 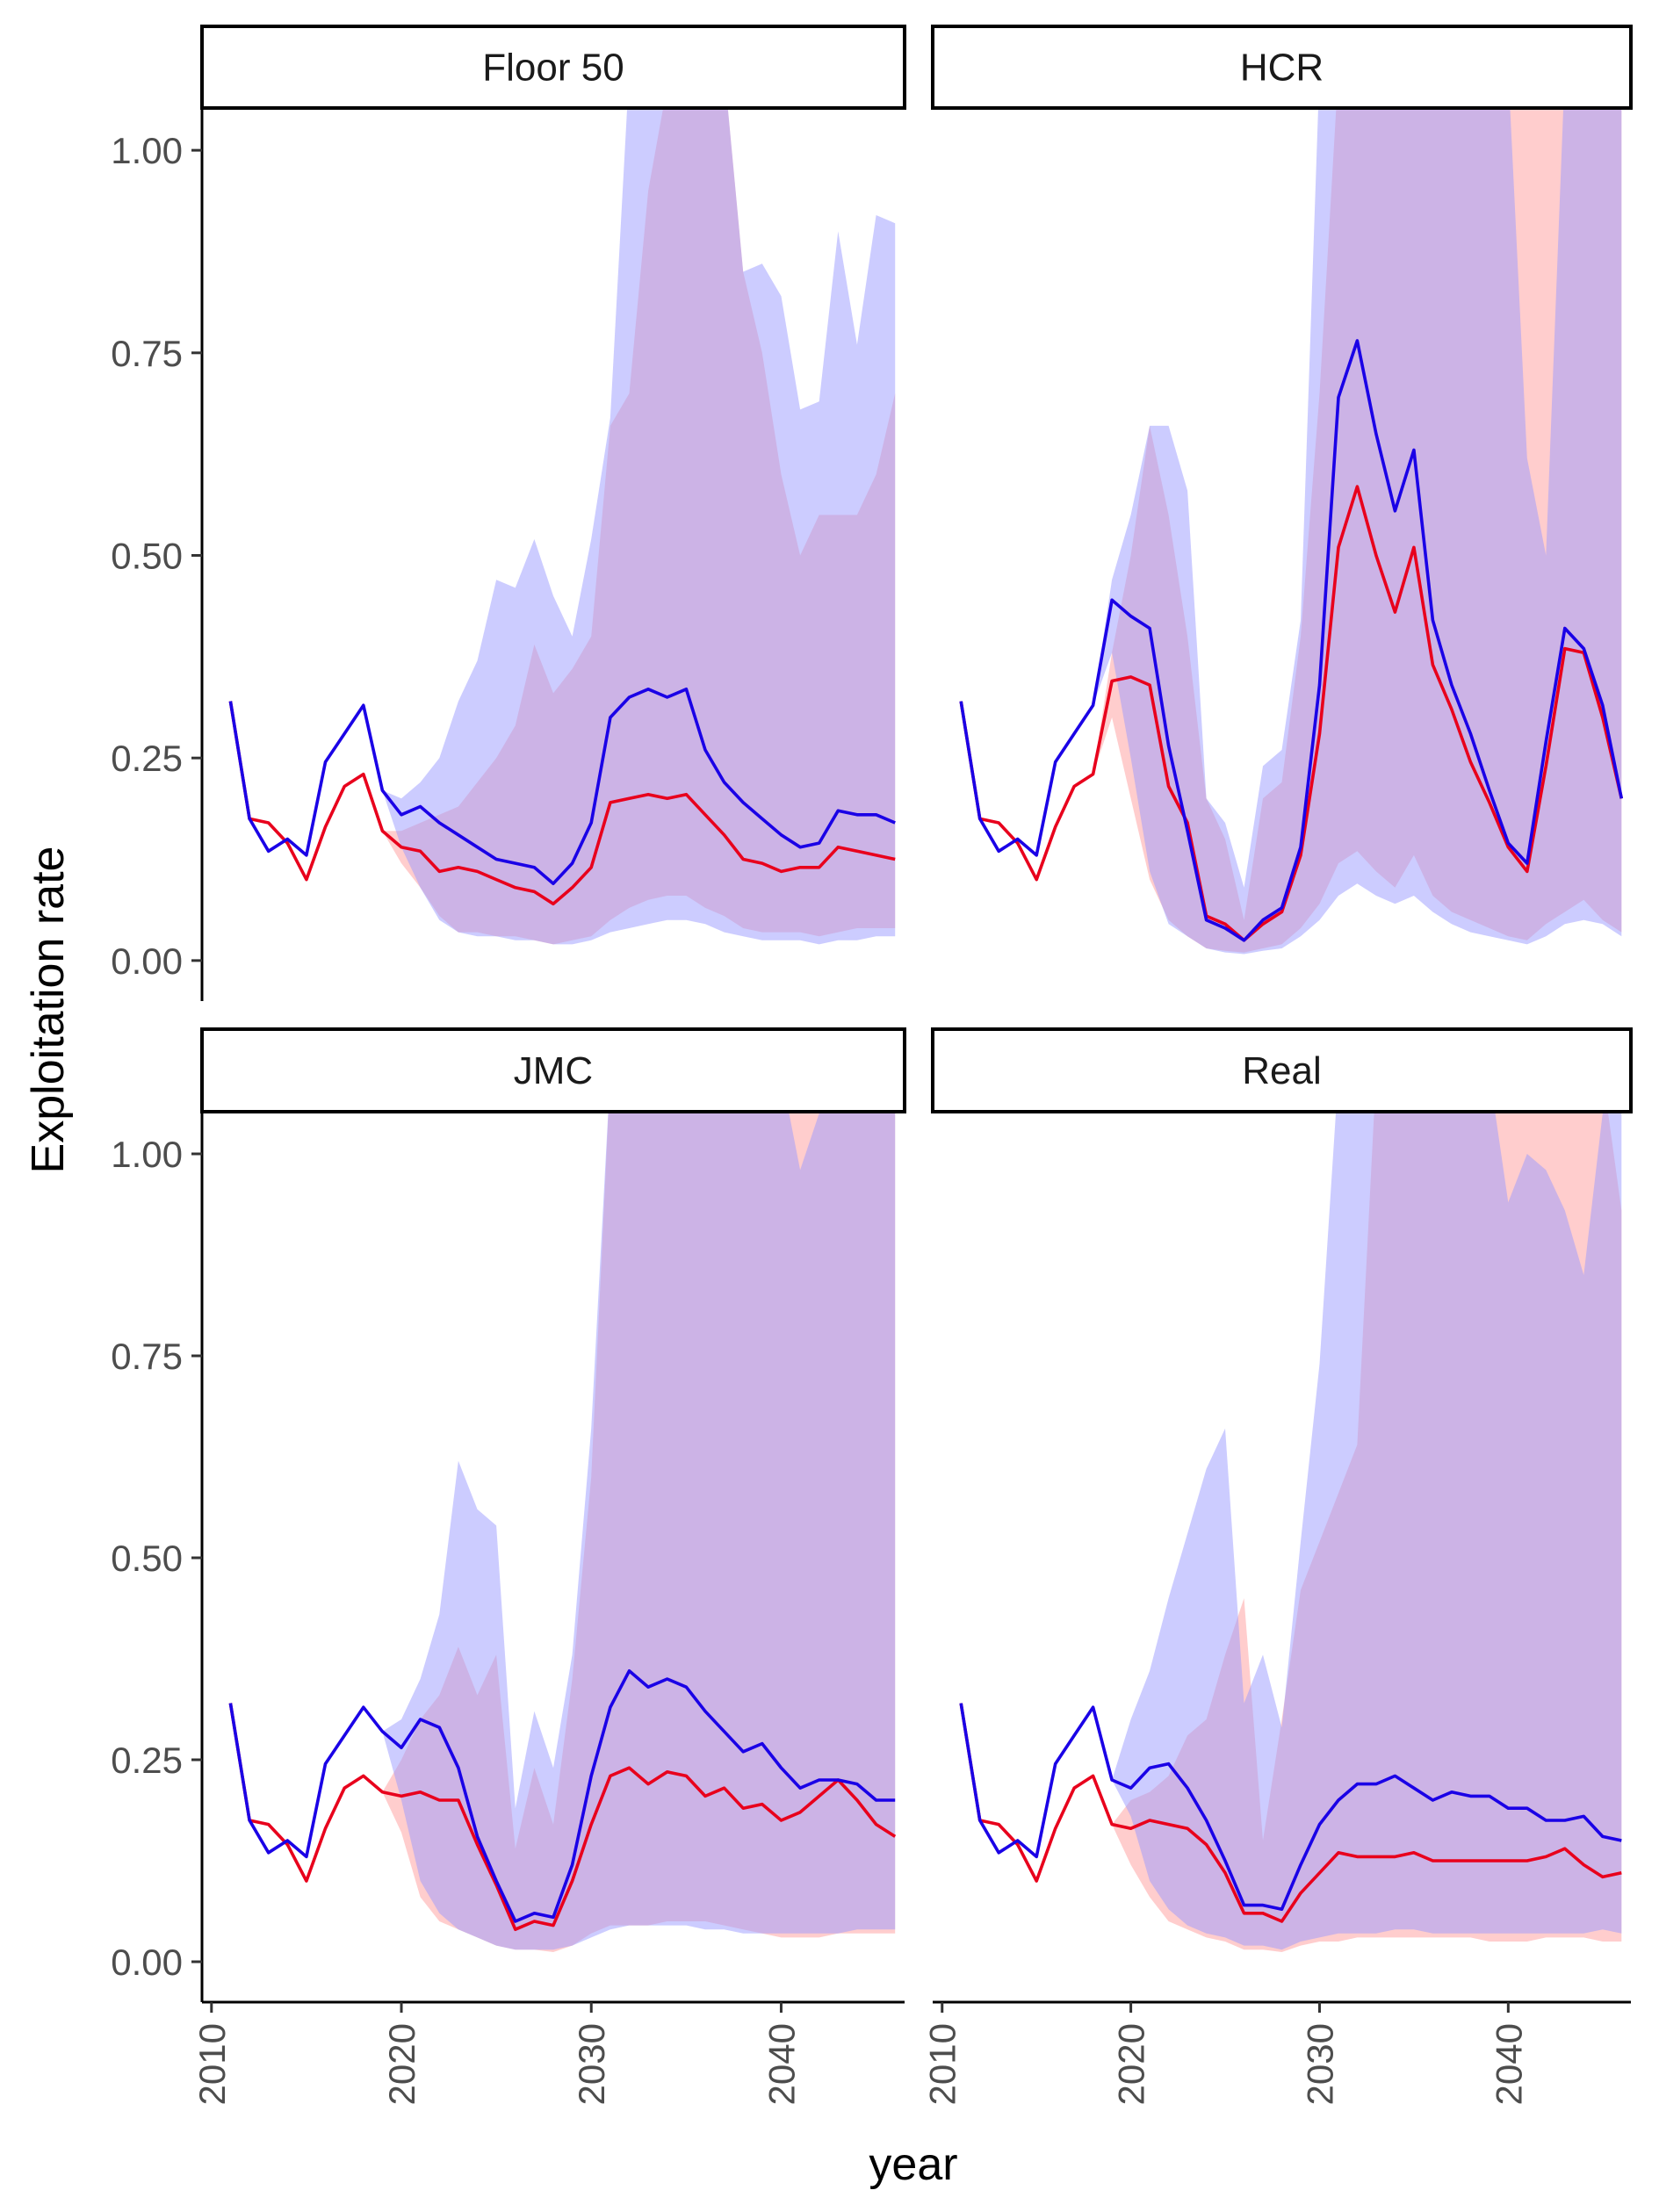 I want to click on facet-strip-label: Floor 50, so click(x=553, y=68).